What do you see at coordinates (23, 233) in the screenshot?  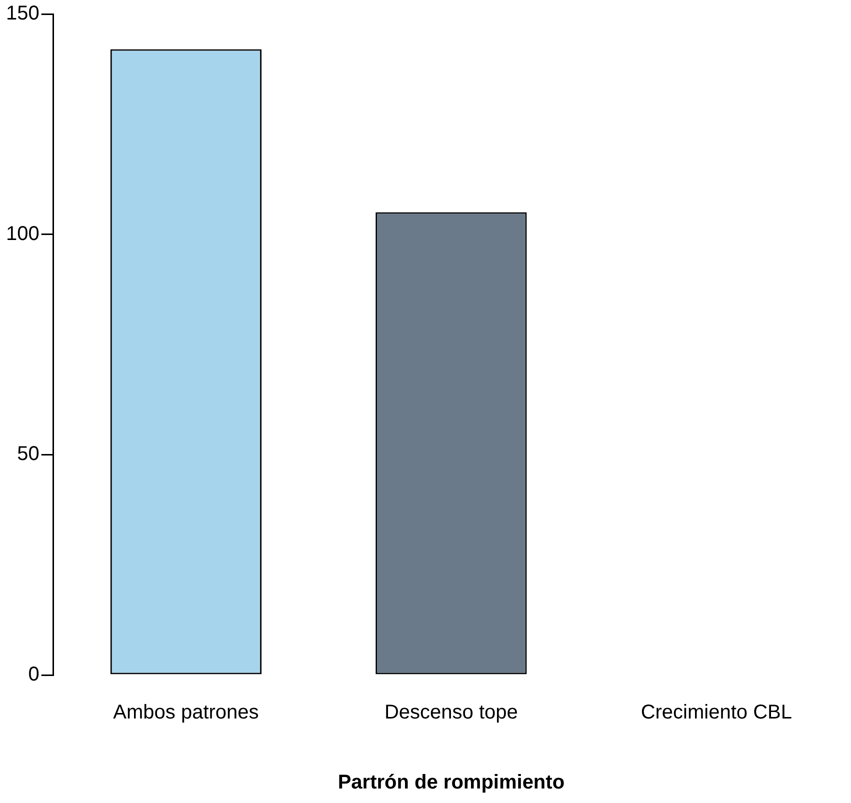 I see `y-tick-label: 100` at bounding box center [23, 233].